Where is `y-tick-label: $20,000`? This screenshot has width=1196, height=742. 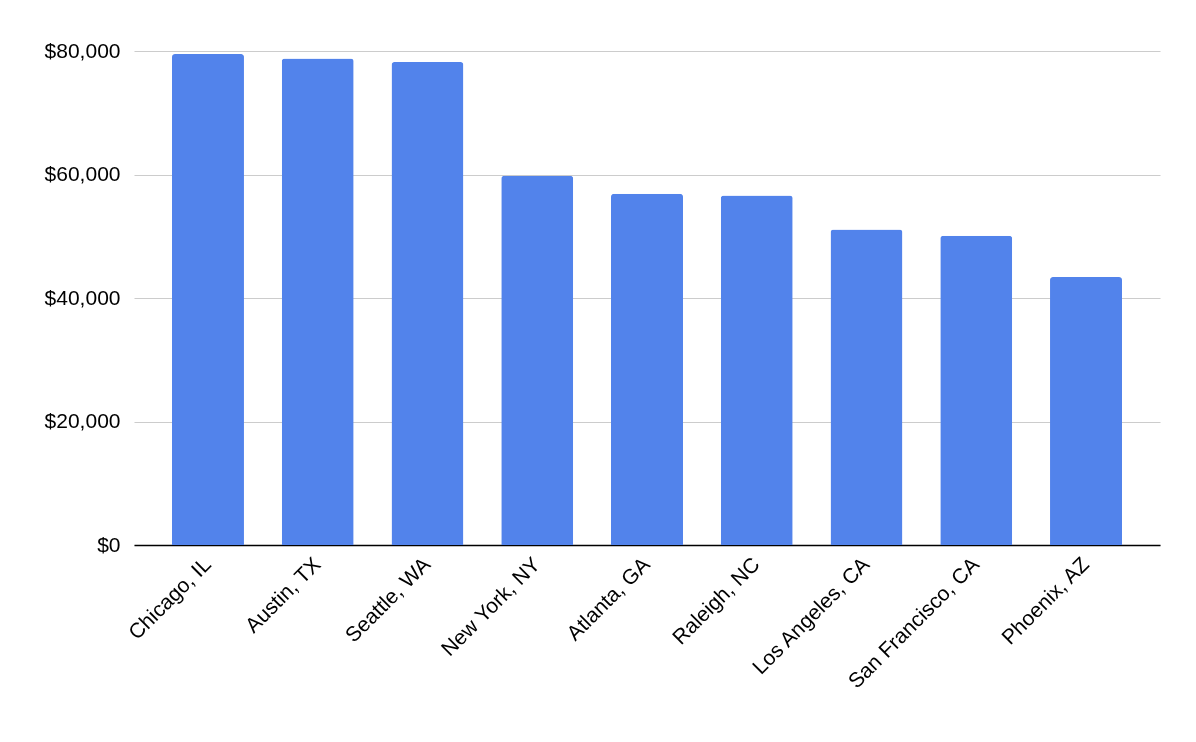 y-tick-label: $20,000 is located at coordinates (82, 420).